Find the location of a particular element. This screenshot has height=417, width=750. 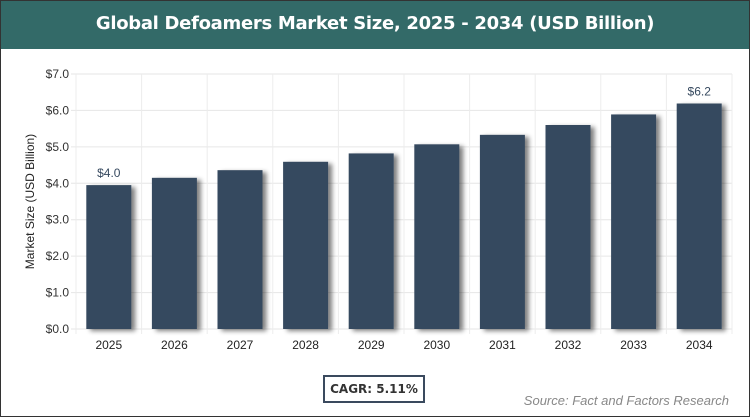

y-tick-label: $4.0 is located at coordinates (58, 183).